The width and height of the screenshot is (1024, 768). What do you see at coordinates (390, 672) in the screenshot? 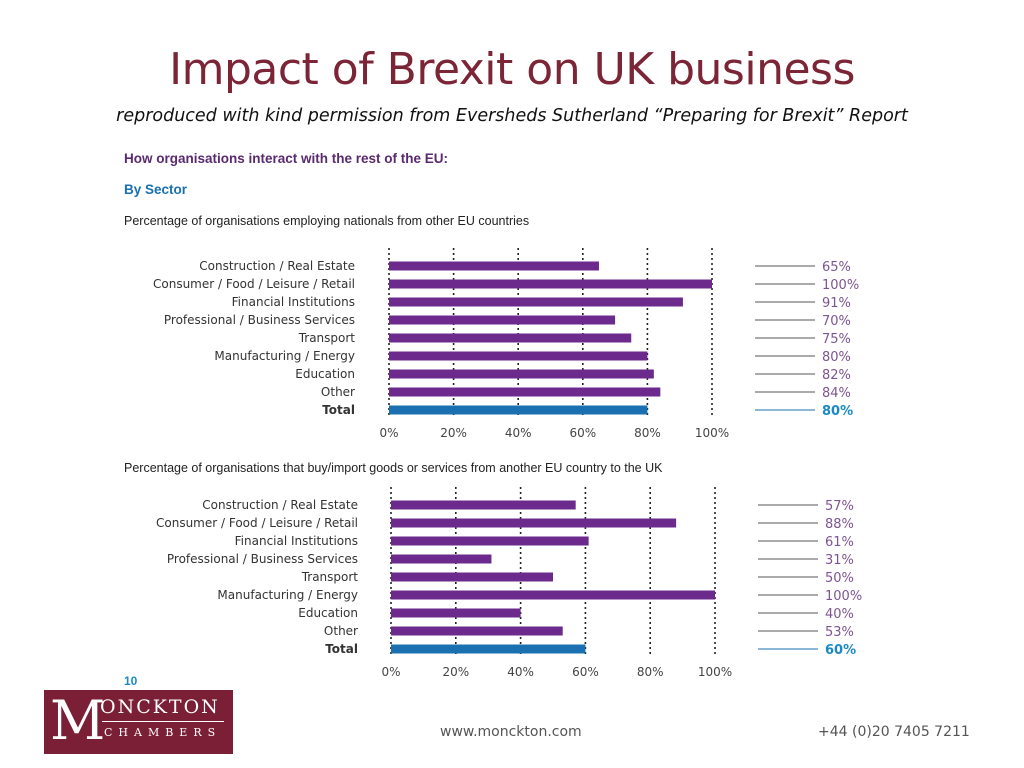
I see `chart2-tick-label: 0%` at bounding box center [390, 672].